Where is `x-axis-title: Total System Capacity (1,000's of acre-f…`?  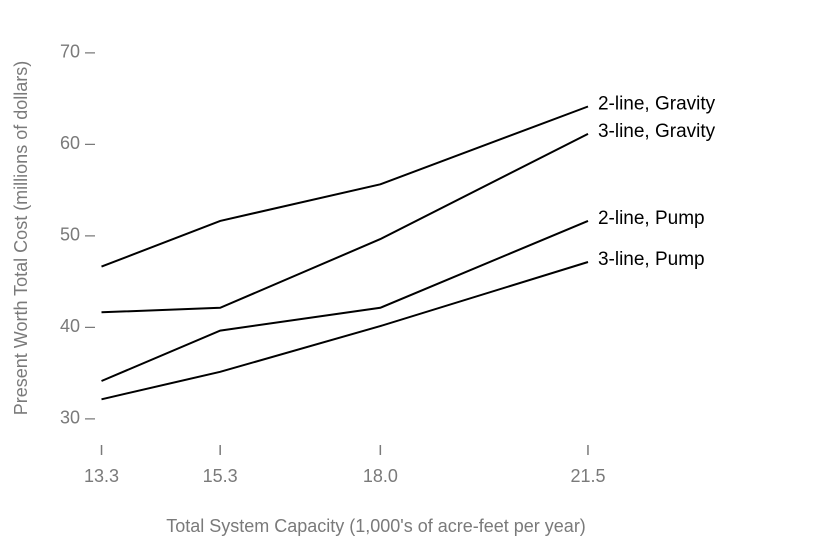 x-axis-title: Total System Capacity (1,000's of acre-f… is located at coordinates (376, 526).